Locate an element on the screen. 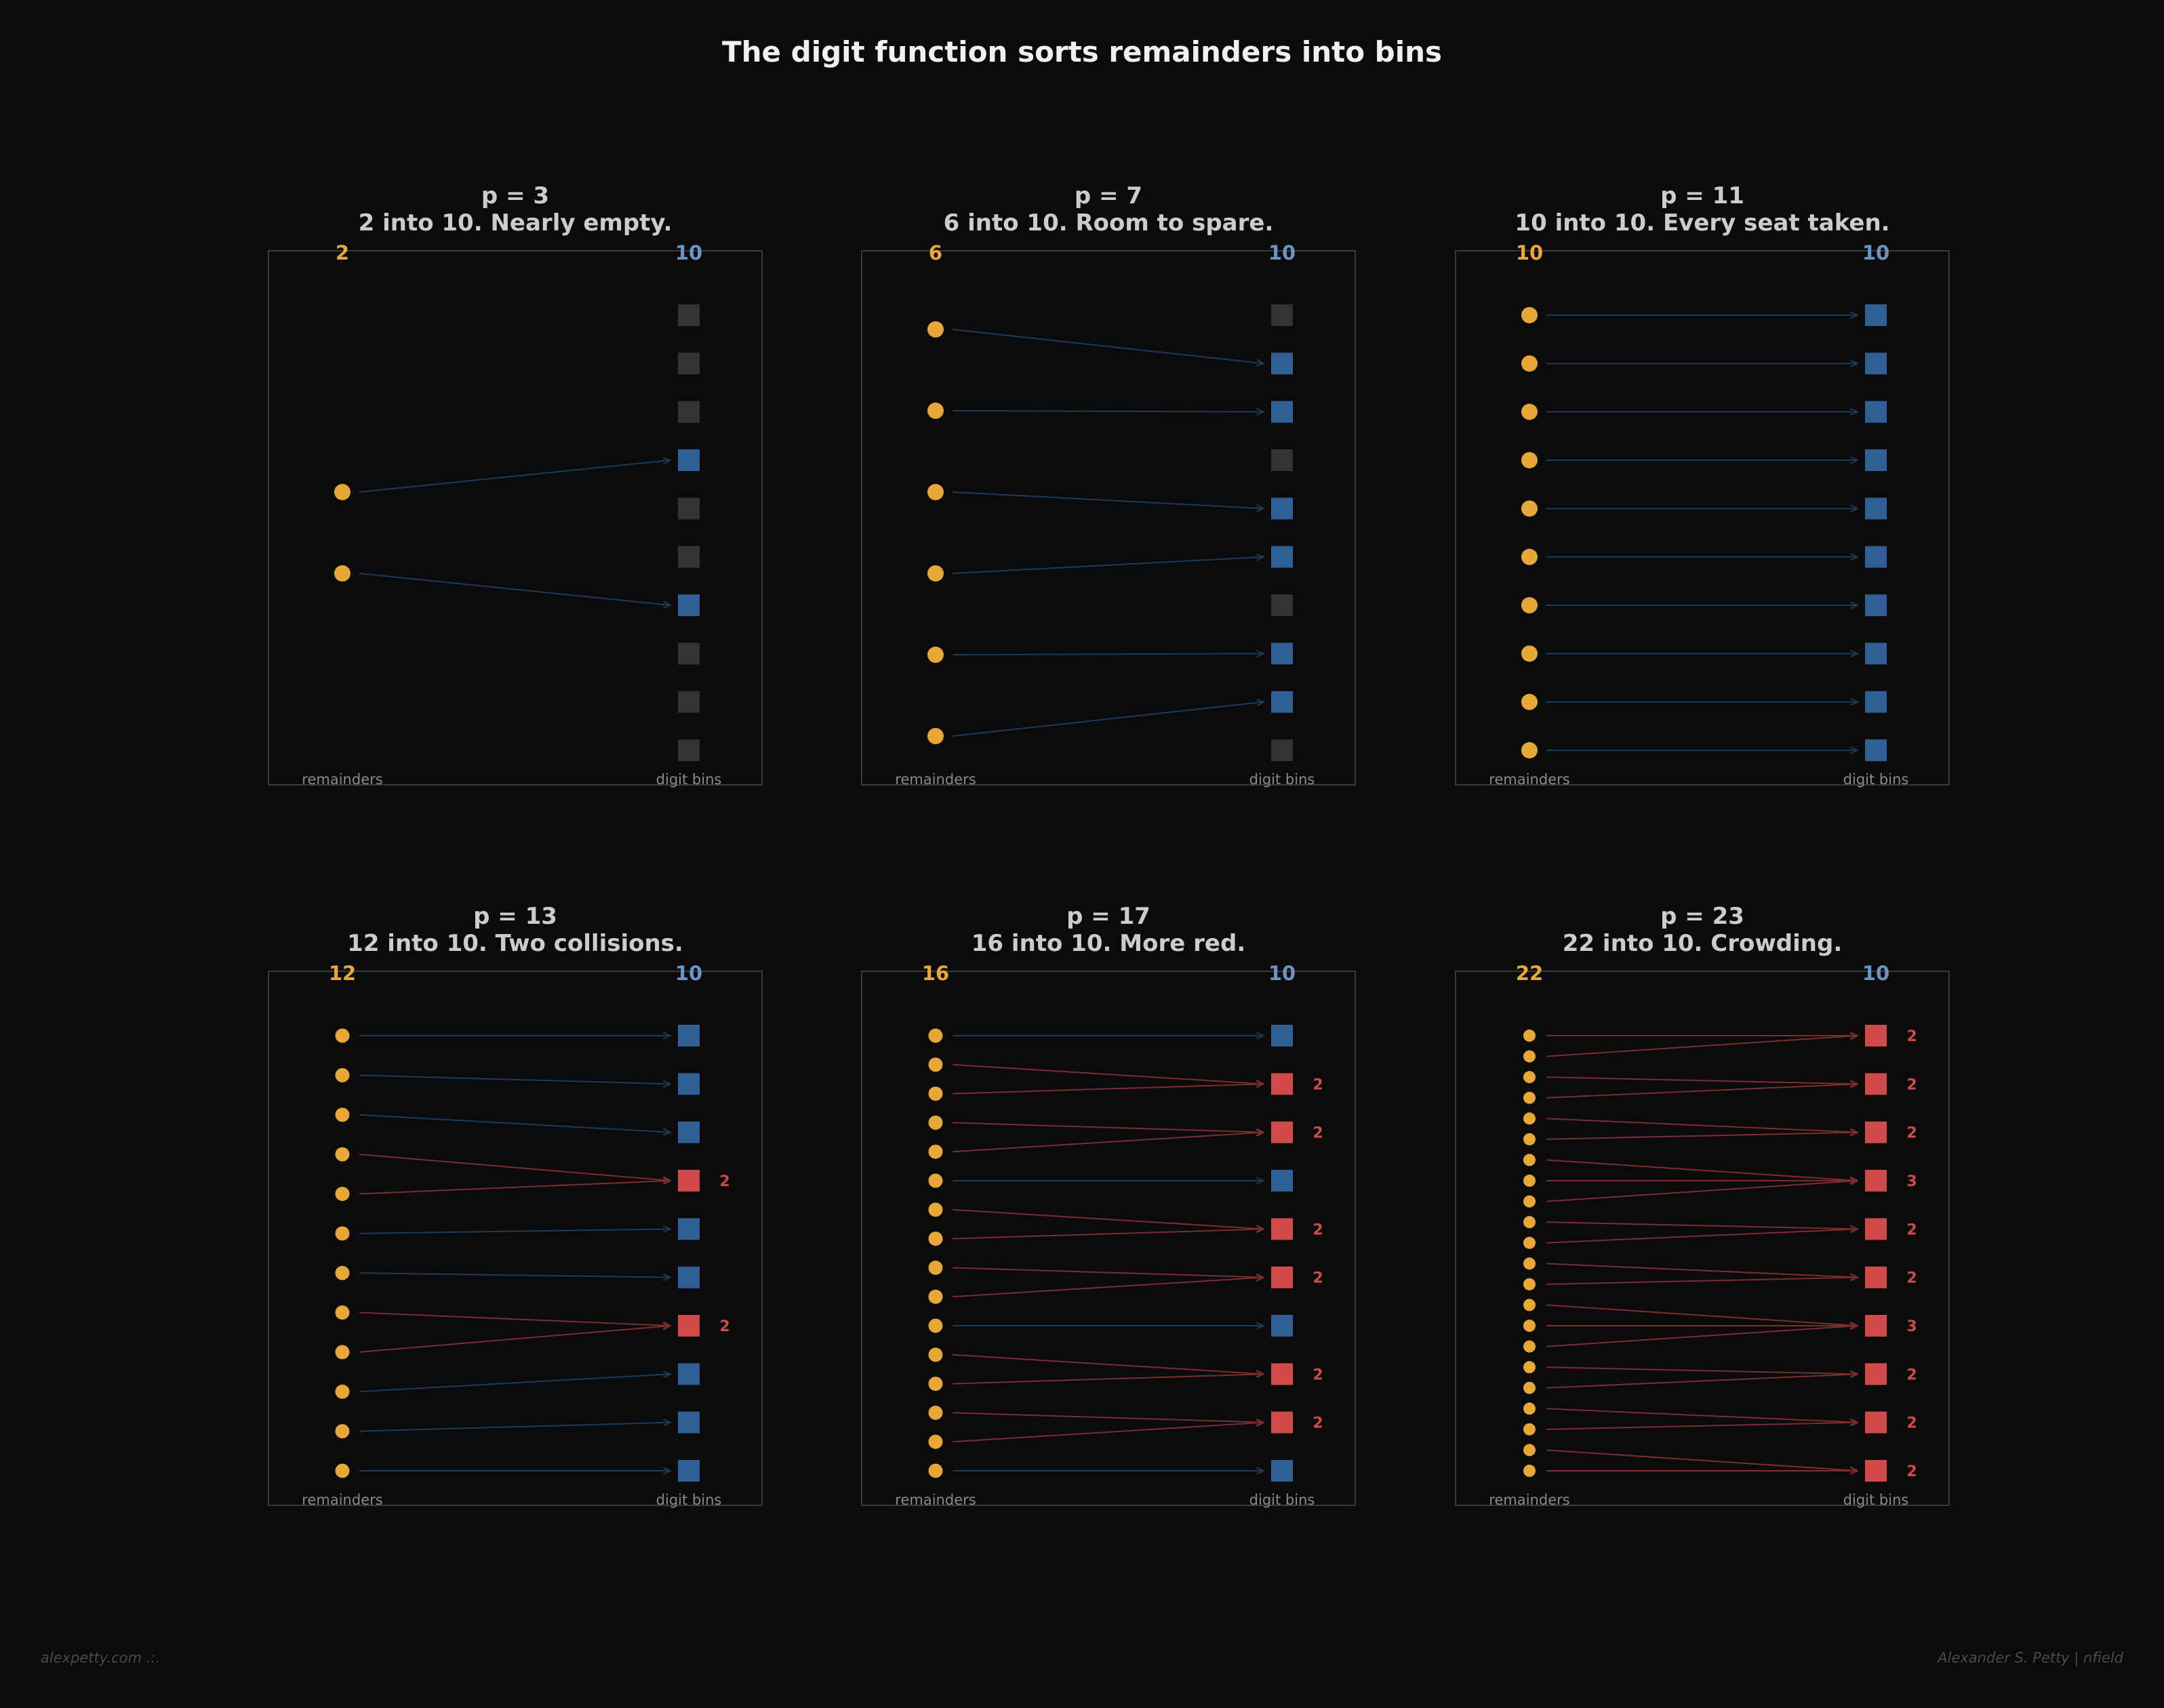  panel-heading: p = 3 is located at coordinates (515, 195).